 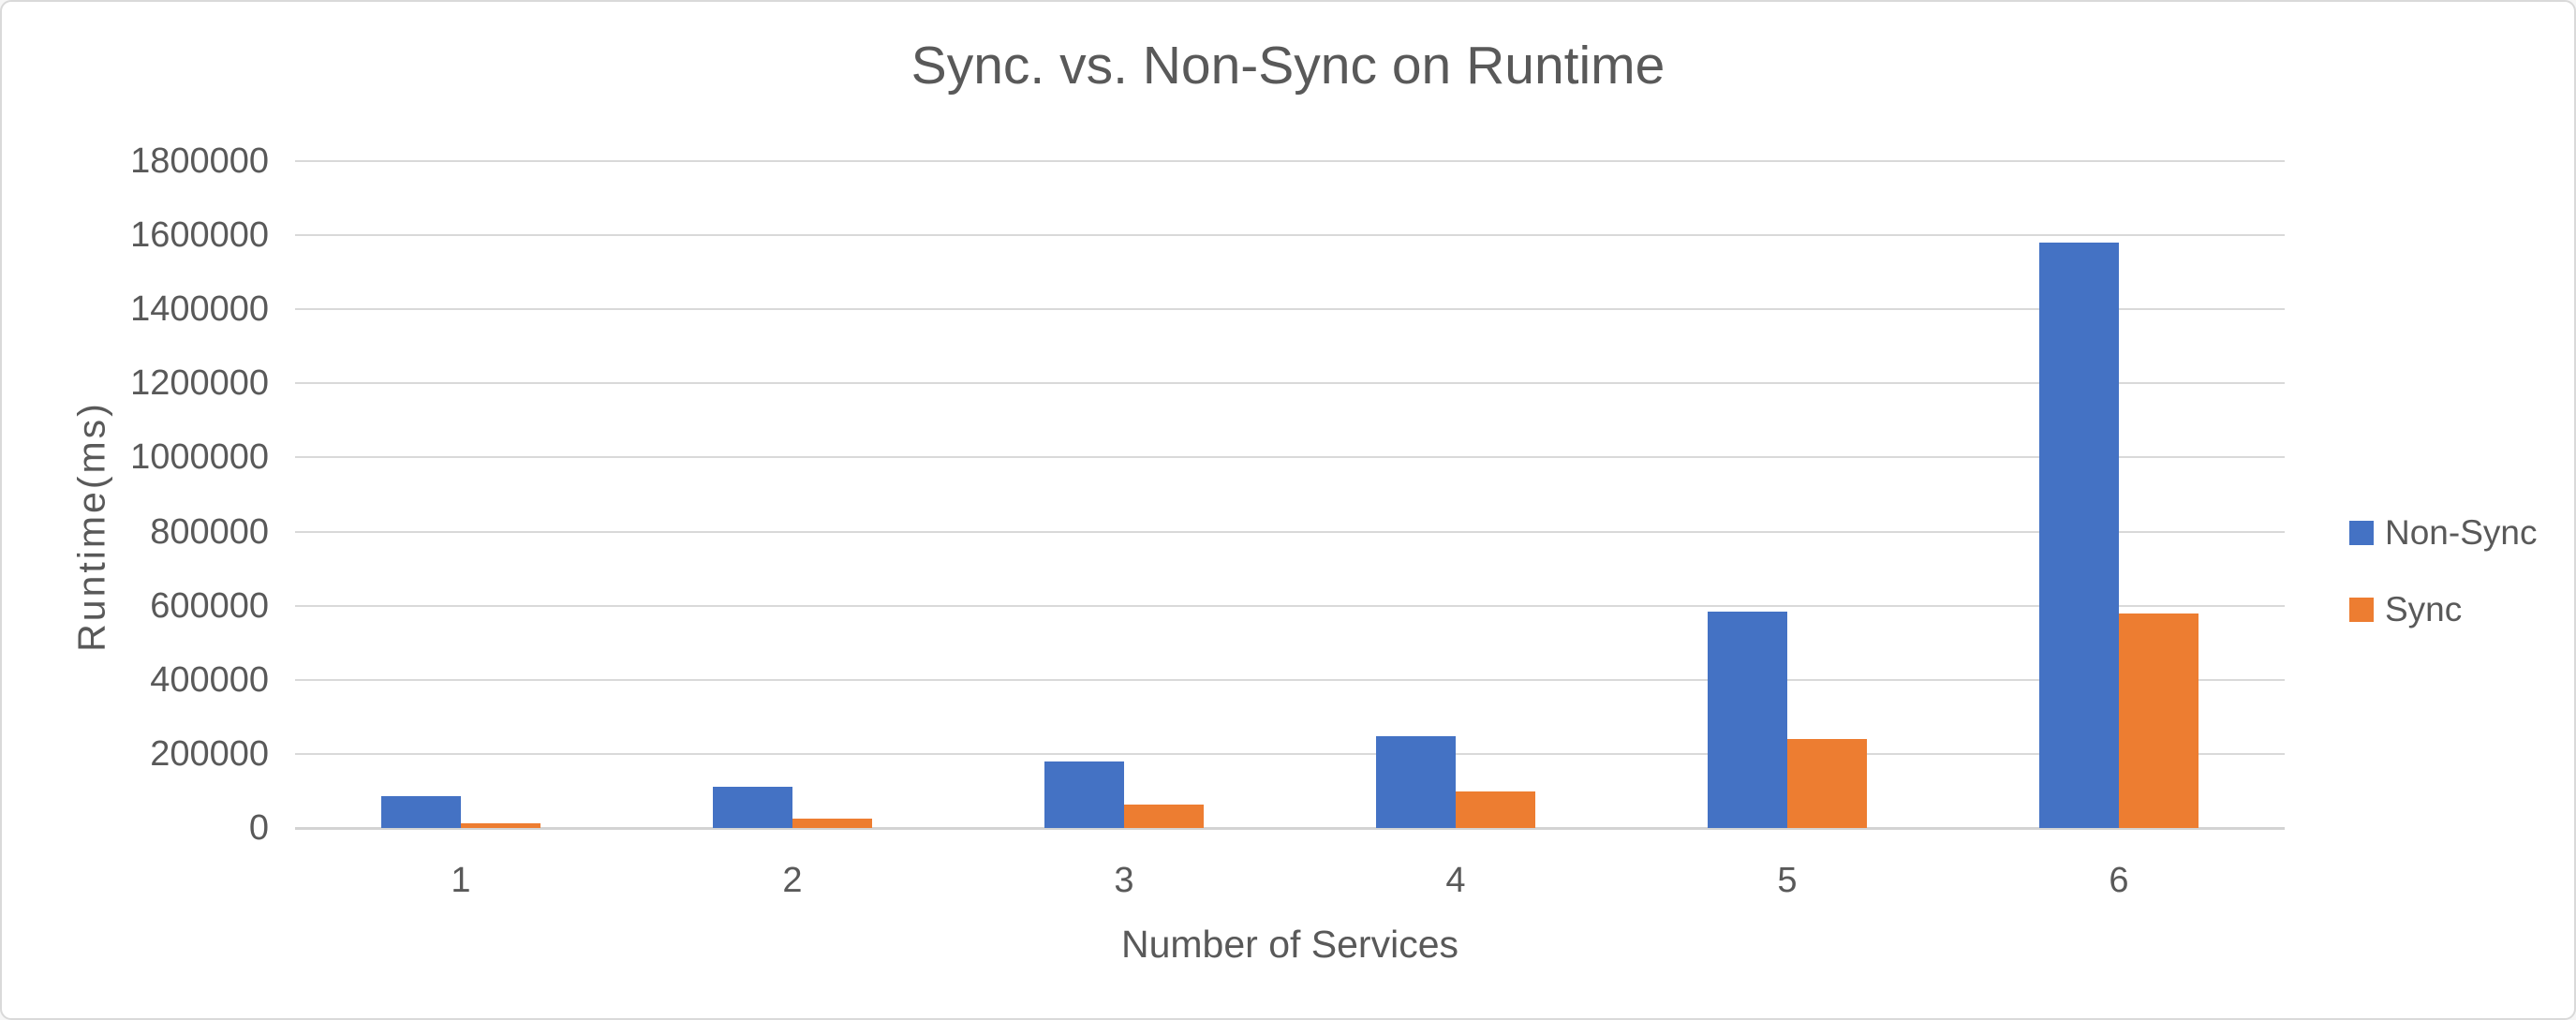 I want to click on legend: Non-Sync Sync, so click(x=2443, y=571).